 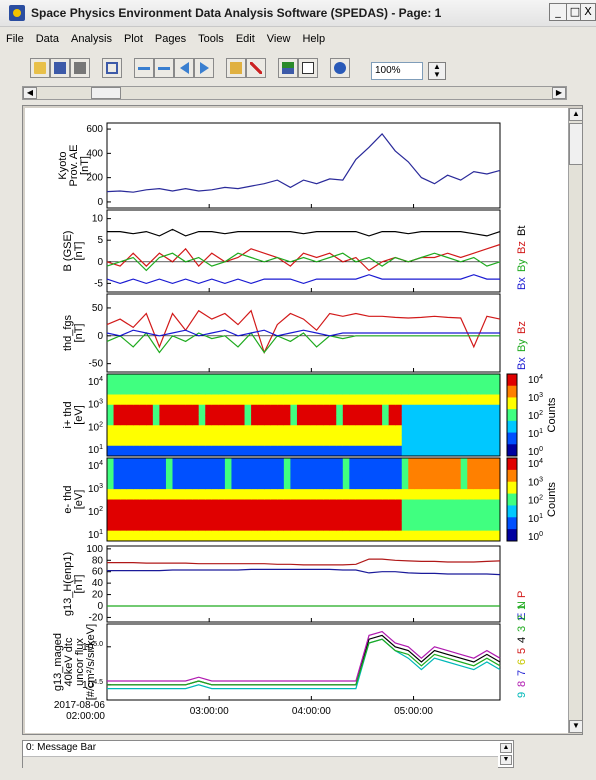 What do you see at coordinates (559, 93) in the screenshot?
I see `scroll-right-arrow-icon: ▶` at bounding box center [559, 93].